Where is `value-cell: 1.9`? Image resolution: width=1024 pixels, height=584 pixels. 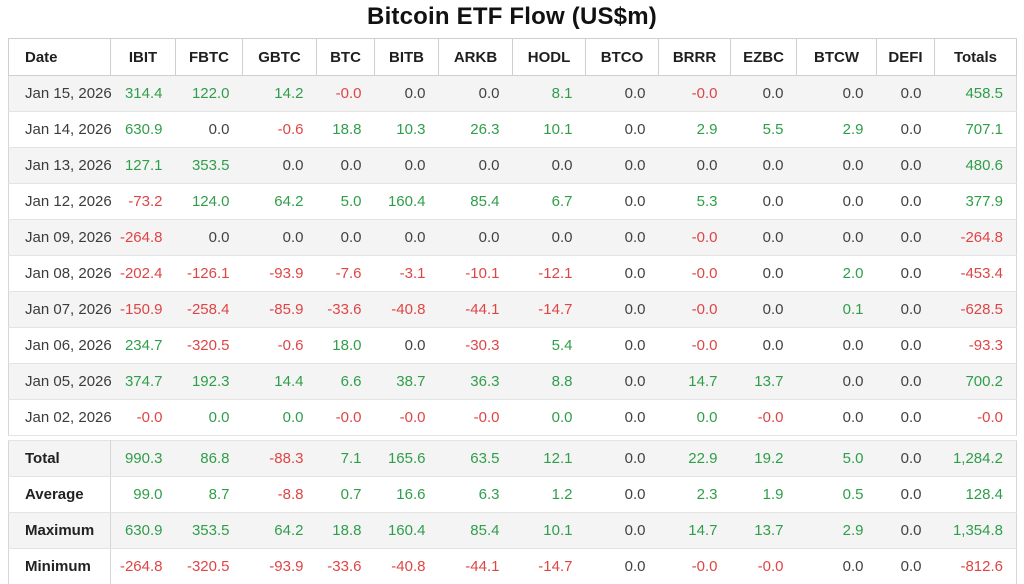 value-cell: 1.9 is located at coordinates (763, 494).